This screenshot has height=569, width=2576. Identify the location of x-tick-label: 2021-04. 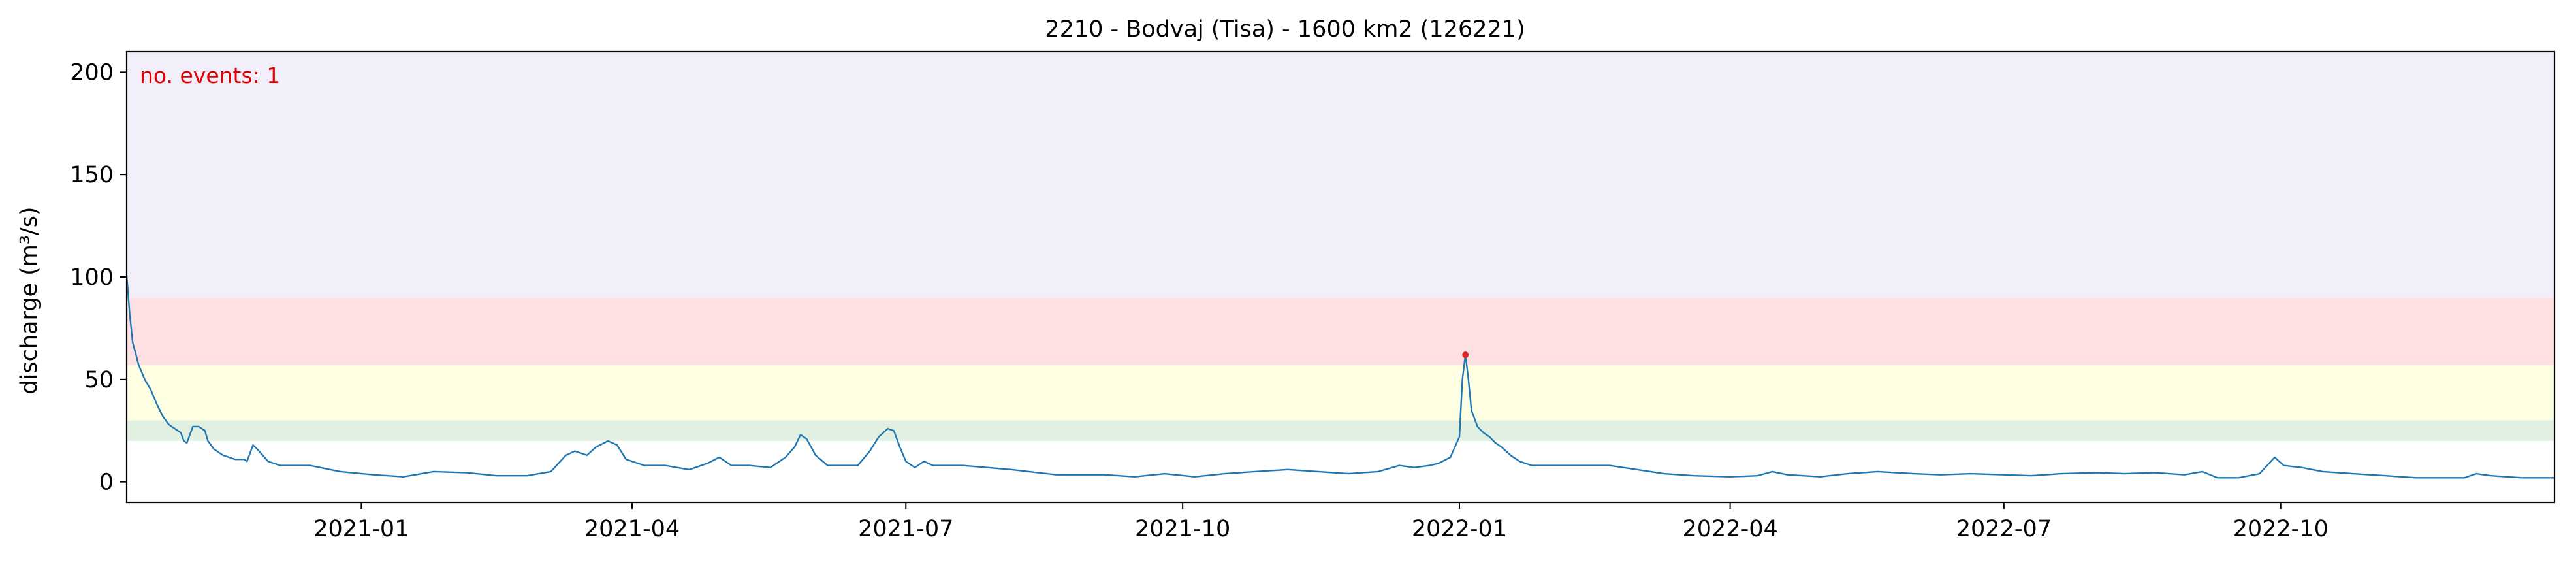
(632, 529).